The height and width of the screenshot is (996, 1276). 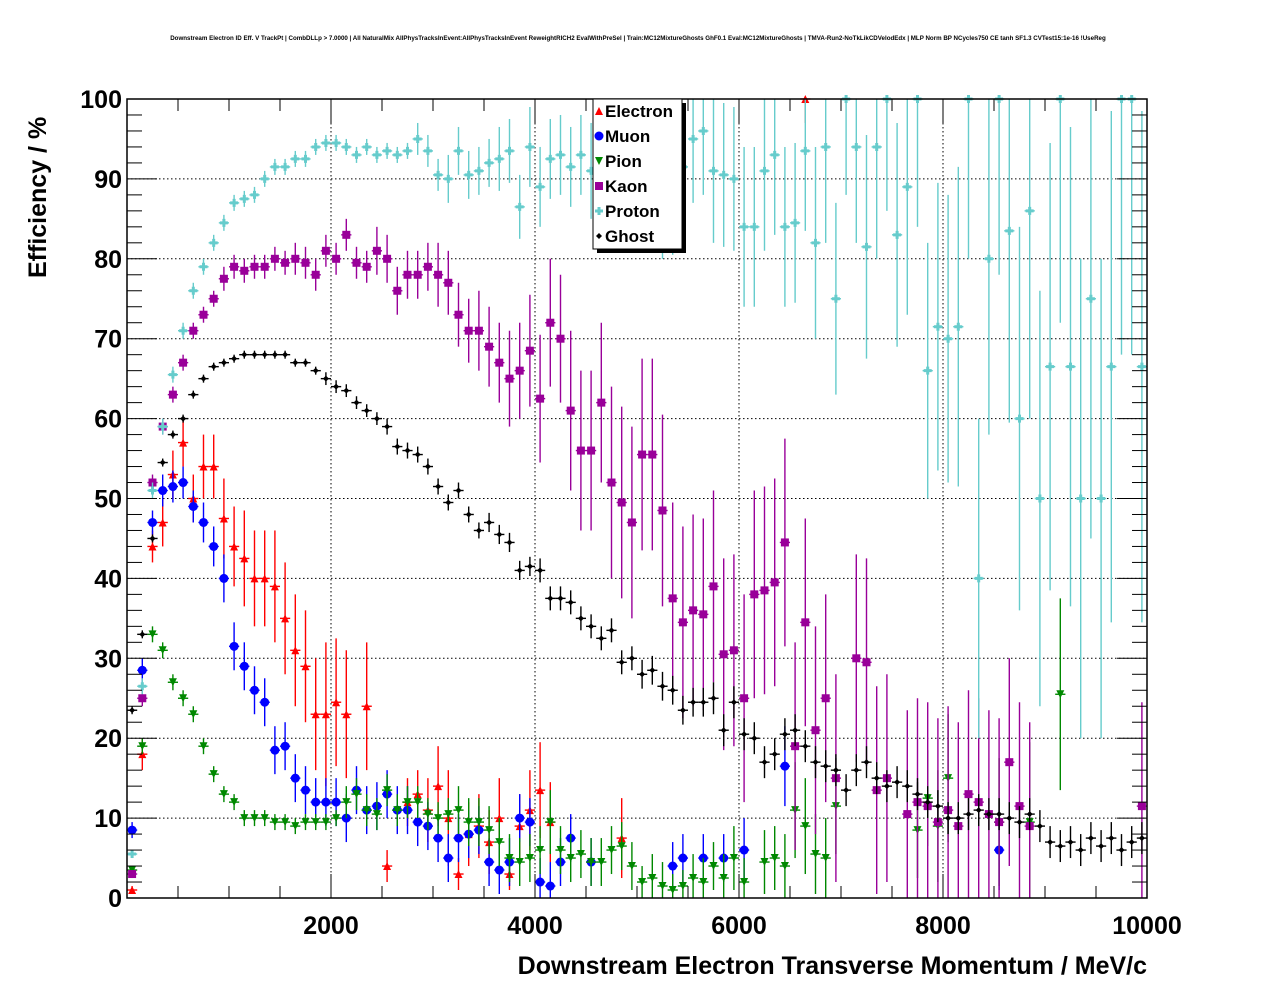 What do you see at coordinates (264, 702) in the screenshot?
I see `muon-point` at bounding box center [264, 702].